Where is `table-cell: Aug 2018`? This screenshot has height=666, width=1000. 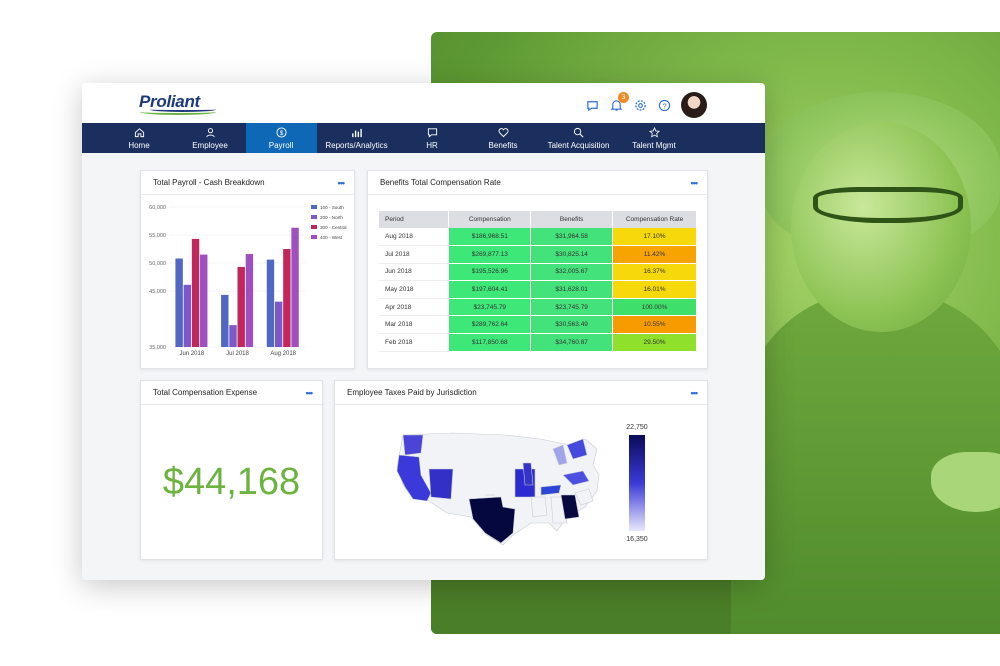
table-cell: Aug 2018 is located at coordinates (414, 237).